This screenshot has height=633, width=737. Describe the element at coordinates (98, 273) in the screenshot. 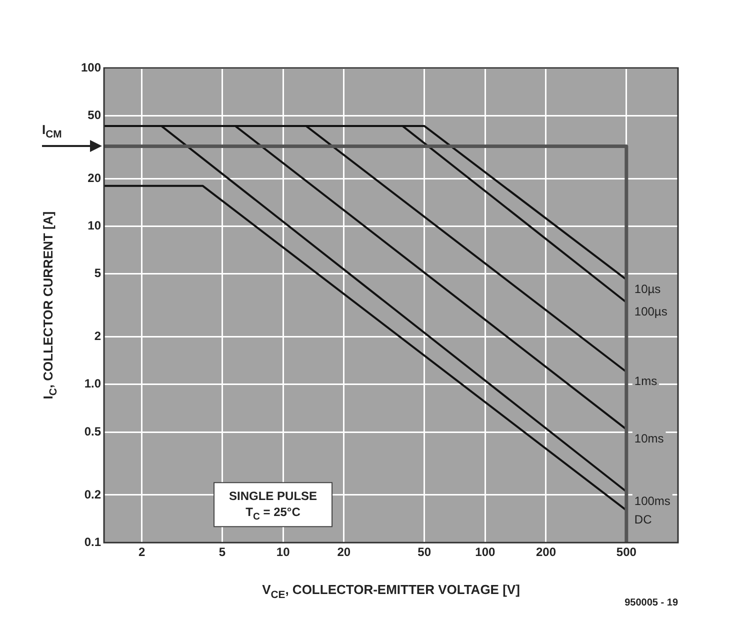

I see `y-tick-label: 5` at that location.